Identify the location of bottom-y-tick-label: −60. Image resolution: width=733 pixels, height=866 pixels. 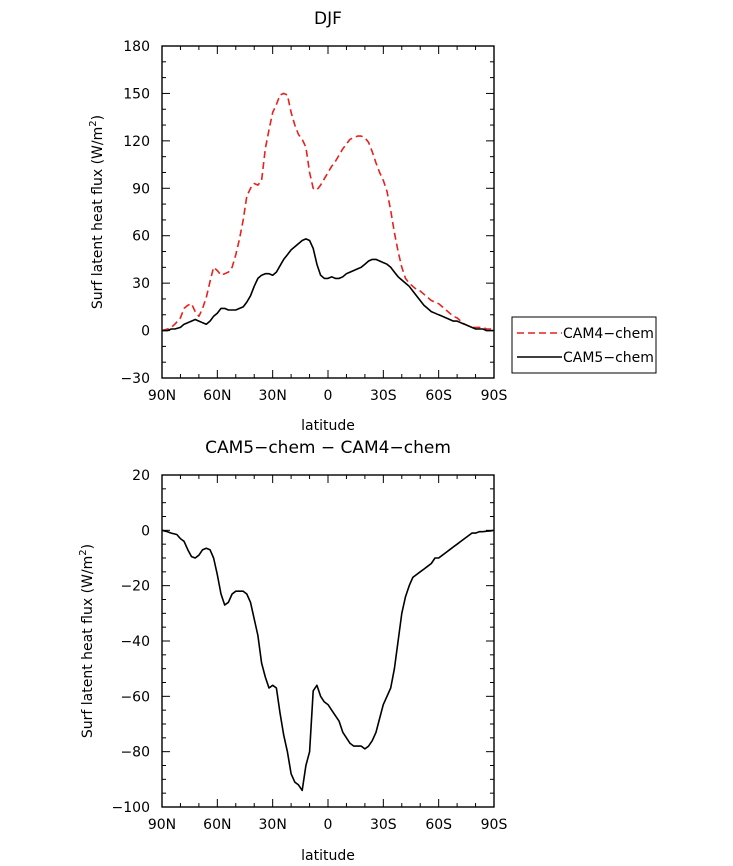
(135, 697).